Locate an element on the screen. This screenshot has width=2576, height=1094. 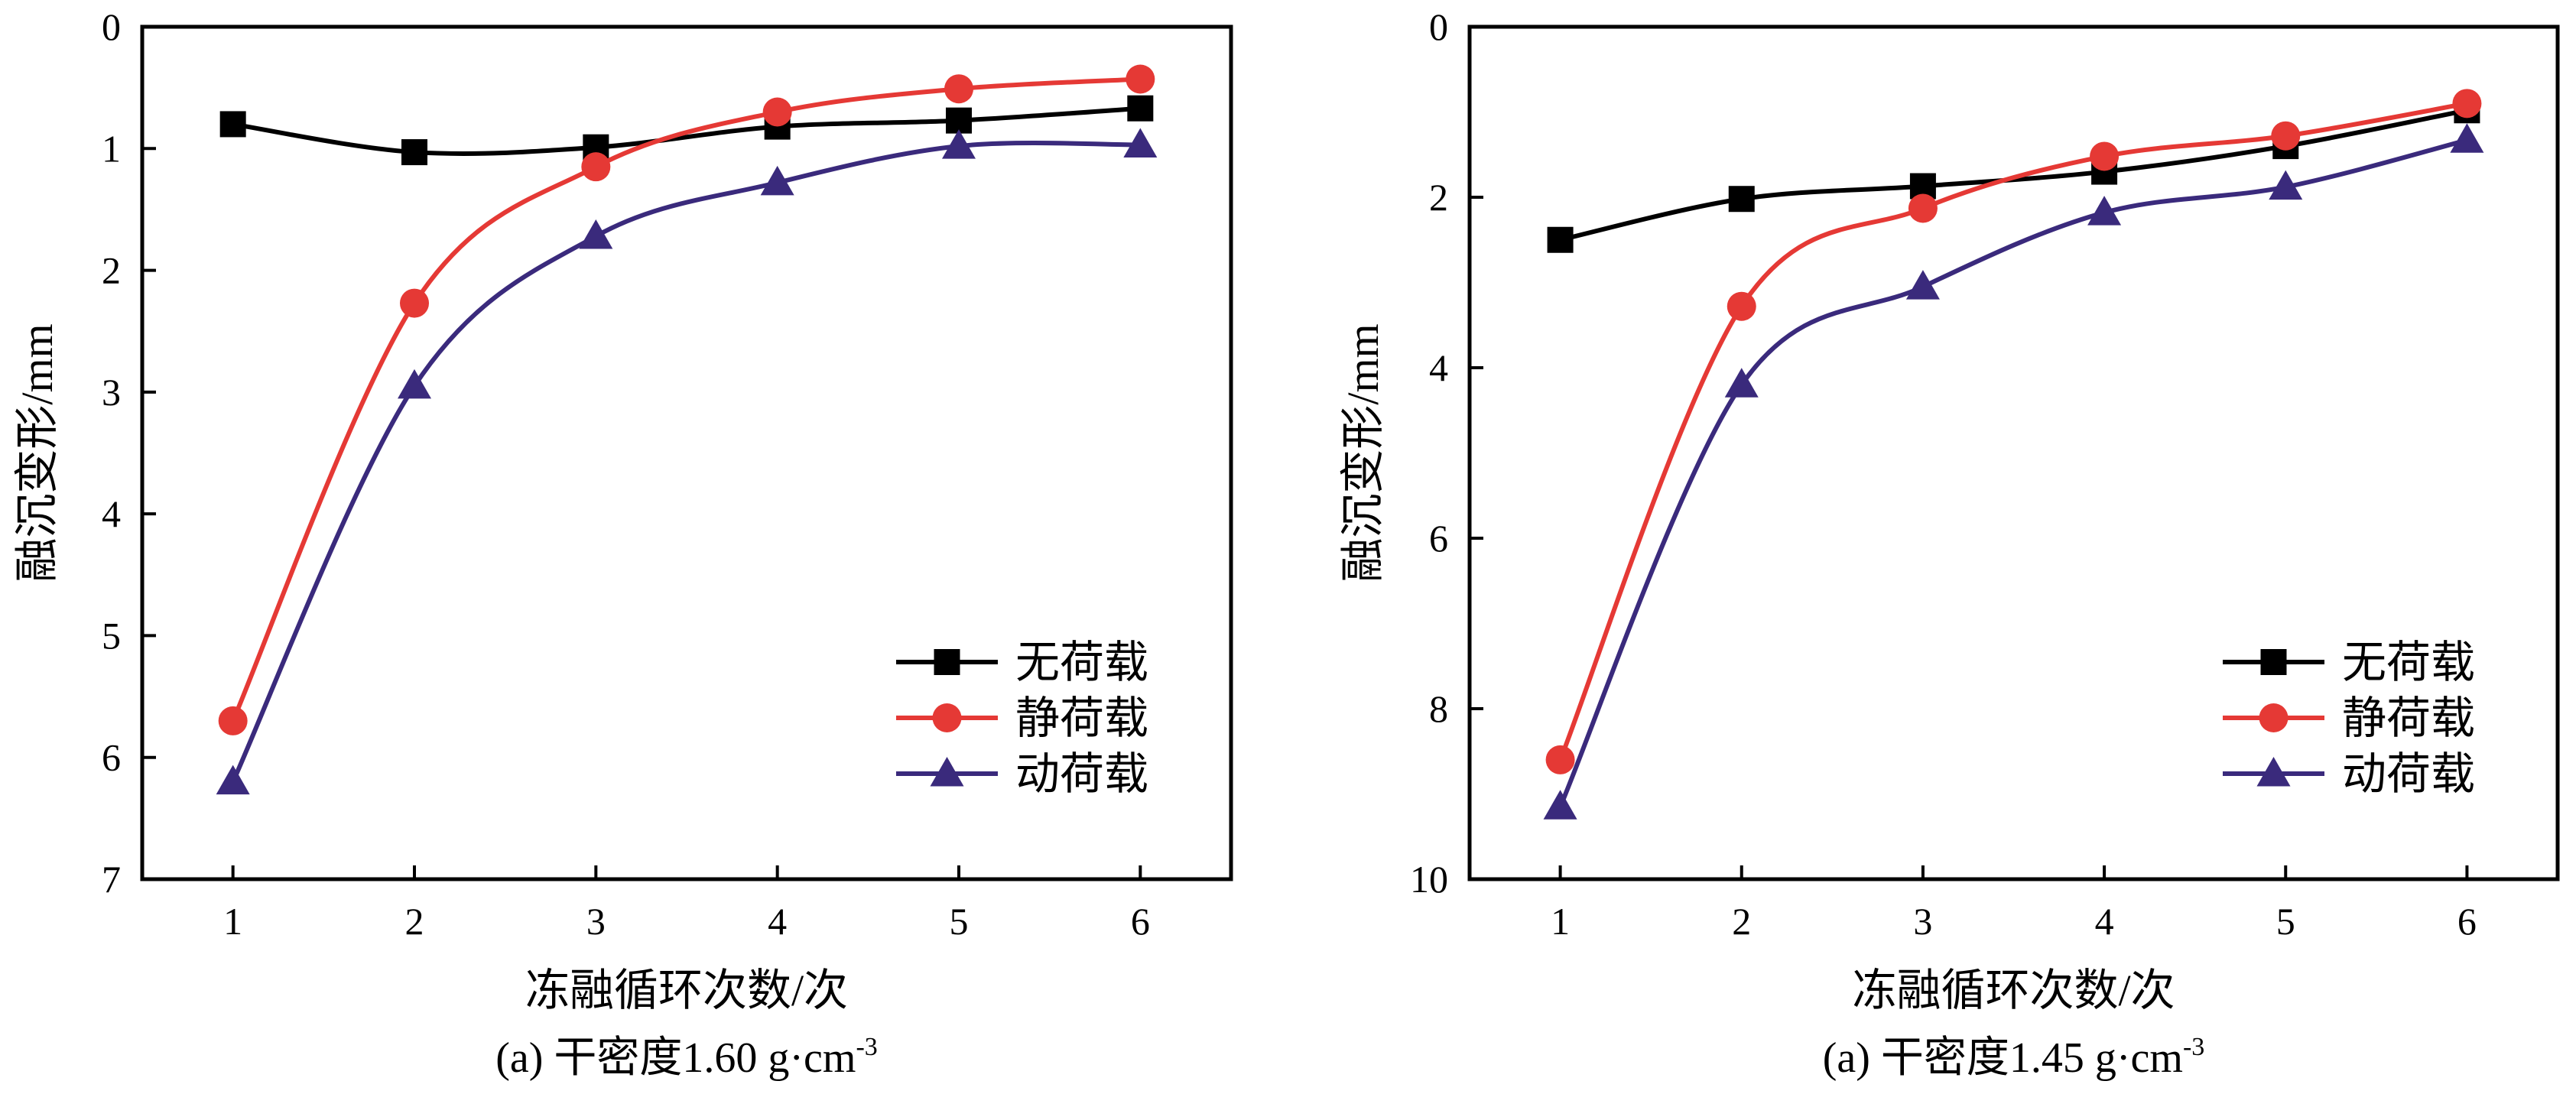
figure-caption: (a) 干密度1.60 g·cm-3 is located at coordinates (687, 1057).